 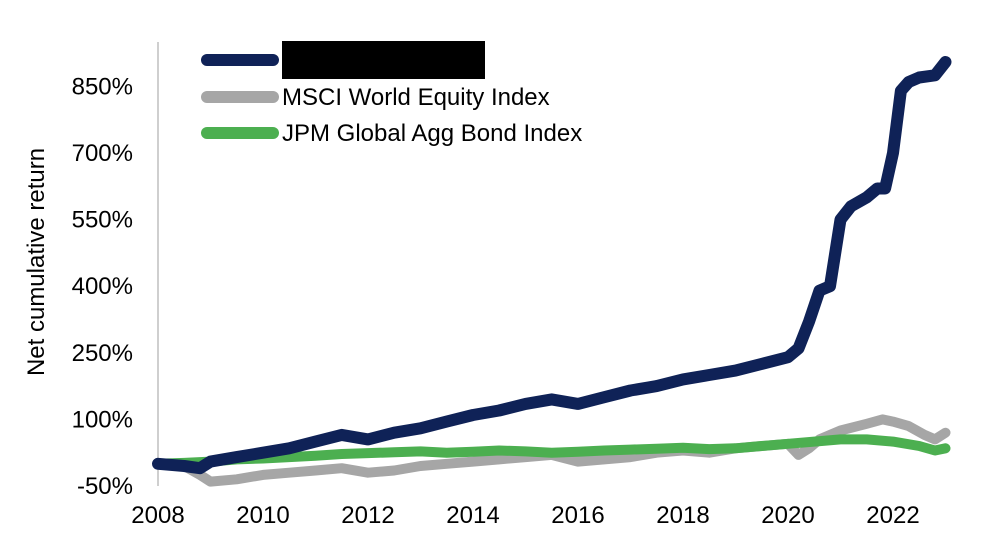 I want to click on x-tick-label: 2012, so click(x=367, y=515).